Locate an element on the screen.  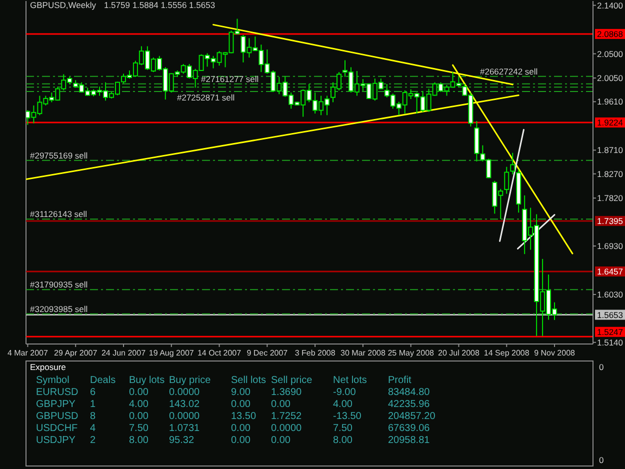
x-tick-label: 25 May 2008 is located at coordinates (411, 353).